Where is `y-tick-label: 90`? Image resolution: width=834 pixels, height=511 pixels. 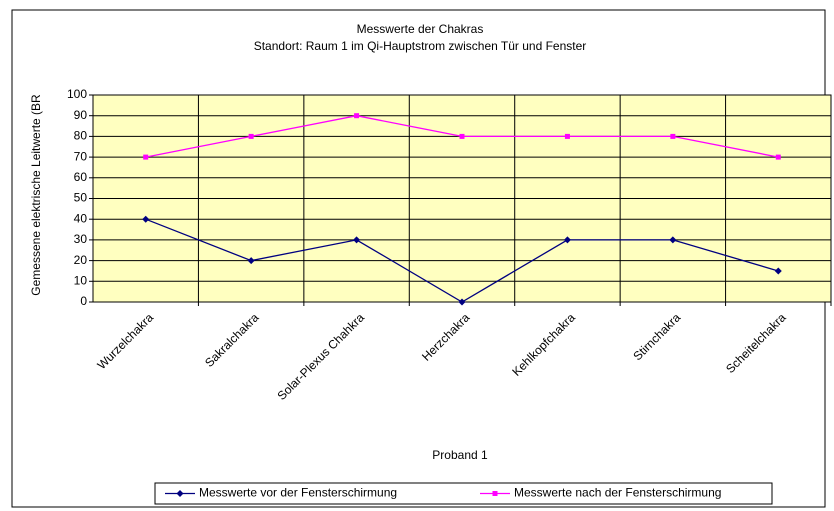 y-tick-label: 90 is located at coordinates (81, 115).